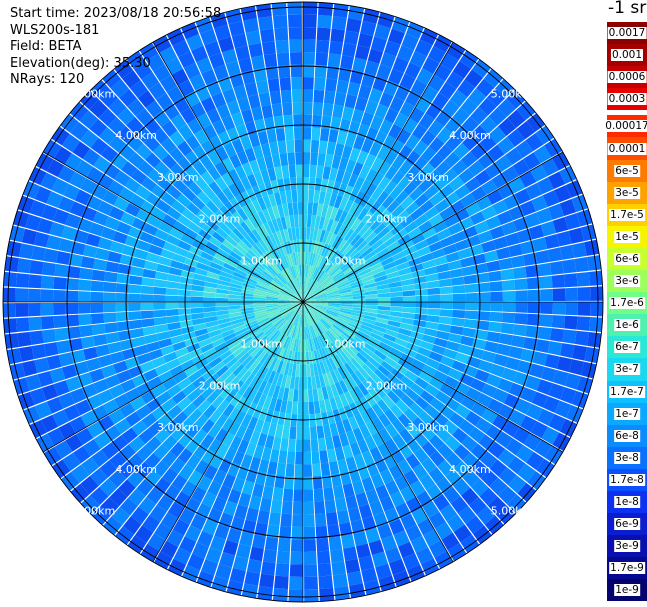 Image resolution: width=647 pixels, height=607 pixels. Describe the element at coordinates (80, 63) in the screenshot. I see `elevation-label: Elevation(deg): 35.30` at that location.